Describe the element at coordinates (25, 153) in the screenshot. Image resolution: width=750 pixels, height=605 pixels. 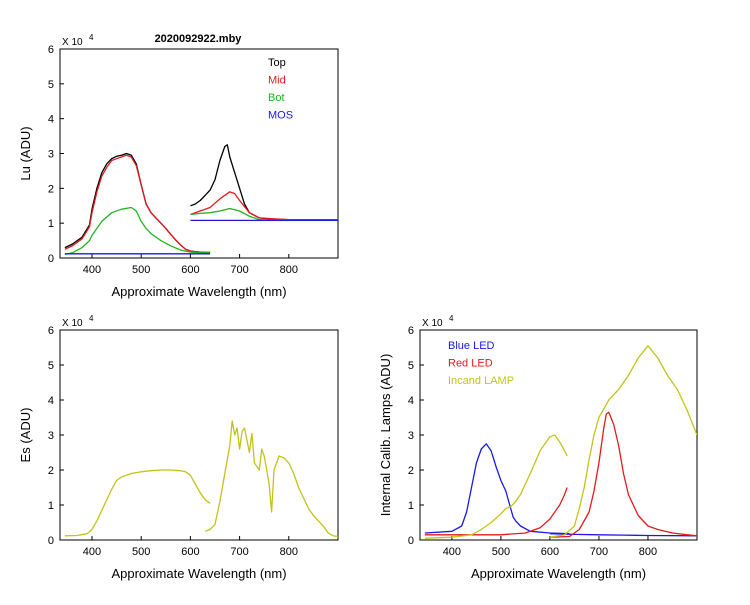
I see `y-axis-label: Lu (ADU)` at that location.